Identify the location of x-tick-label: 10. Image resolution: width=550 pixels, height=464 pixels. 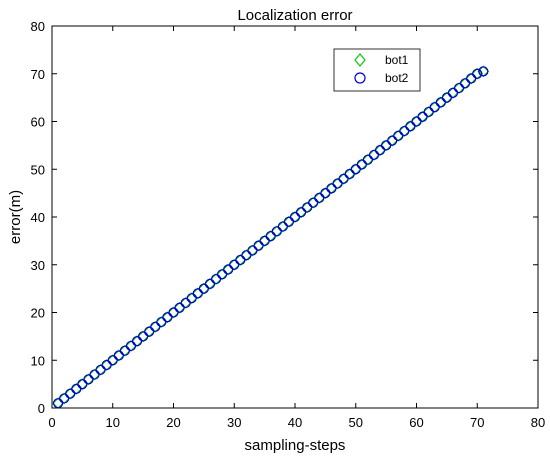
(113, 422).